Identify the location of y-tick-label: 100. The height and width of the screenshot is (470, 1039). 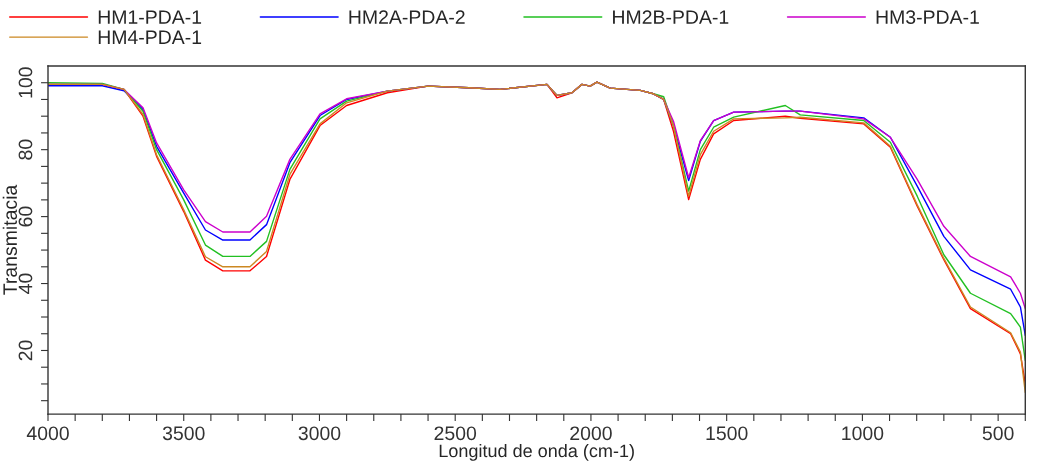
(25, 82).